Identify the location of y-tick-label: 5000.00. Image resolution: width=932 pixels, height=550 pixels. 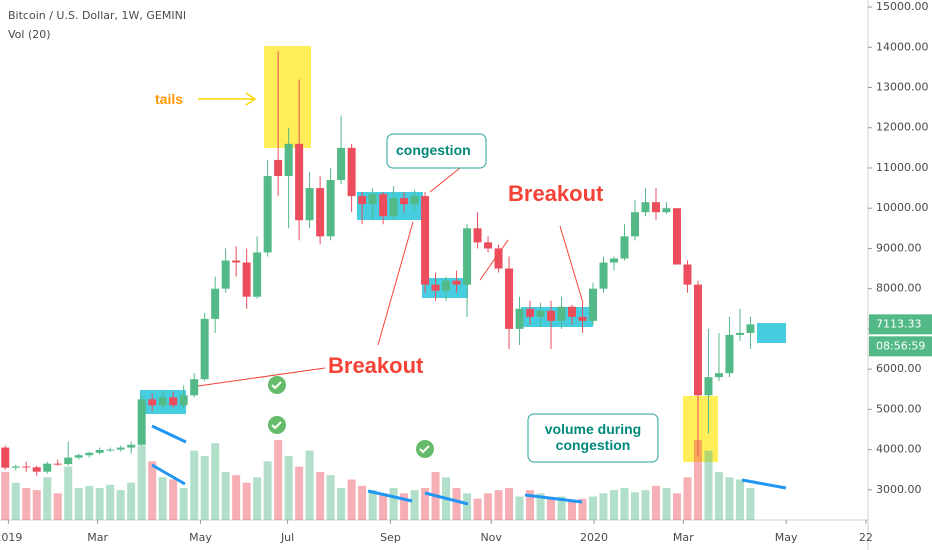
(899, 408).